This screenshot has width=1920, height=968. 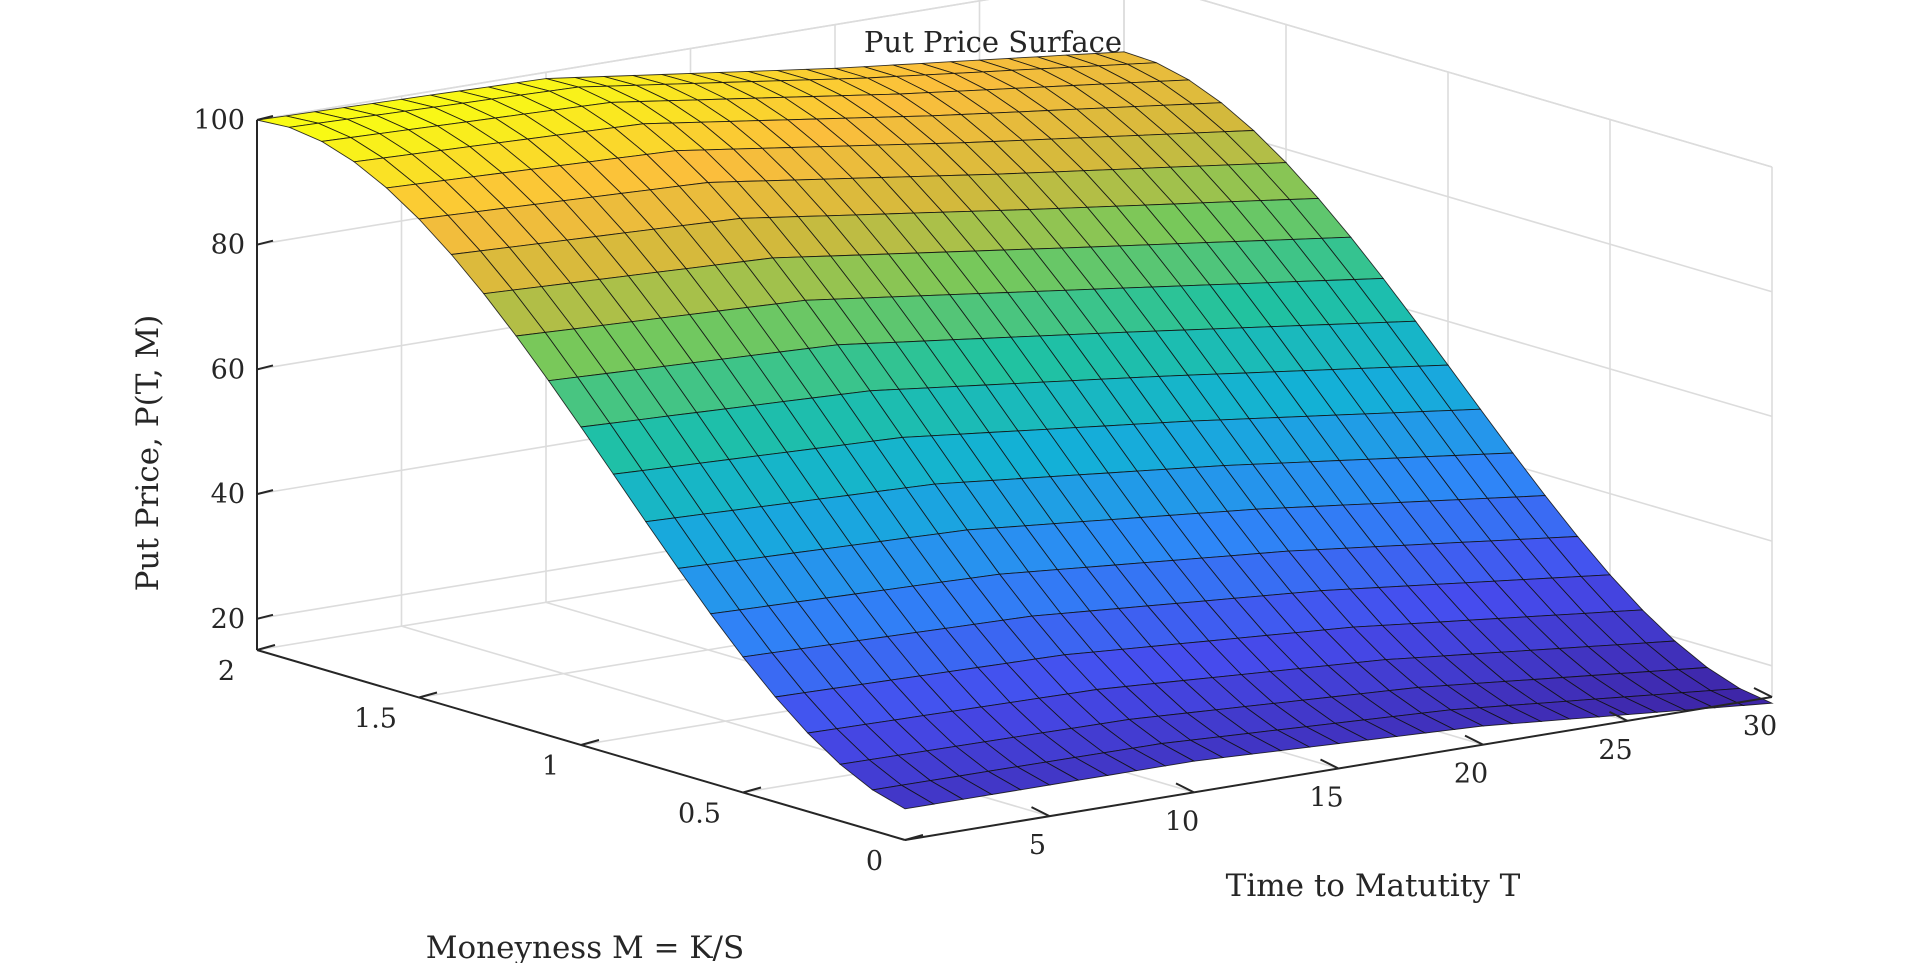 I want to click on x-axis-label: Time to Matutity T, so click(x=1373, y=886).